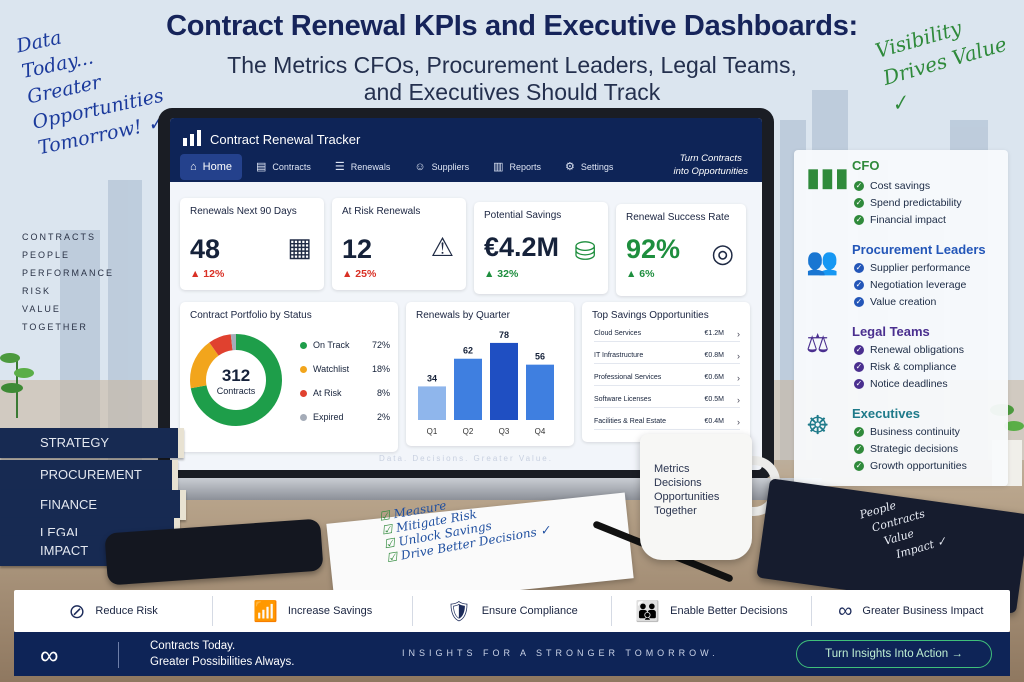  Describe the element at coordinates (905, 367) in the screenshot. I see `role-item: ✓ Risk & compliance` at that location.